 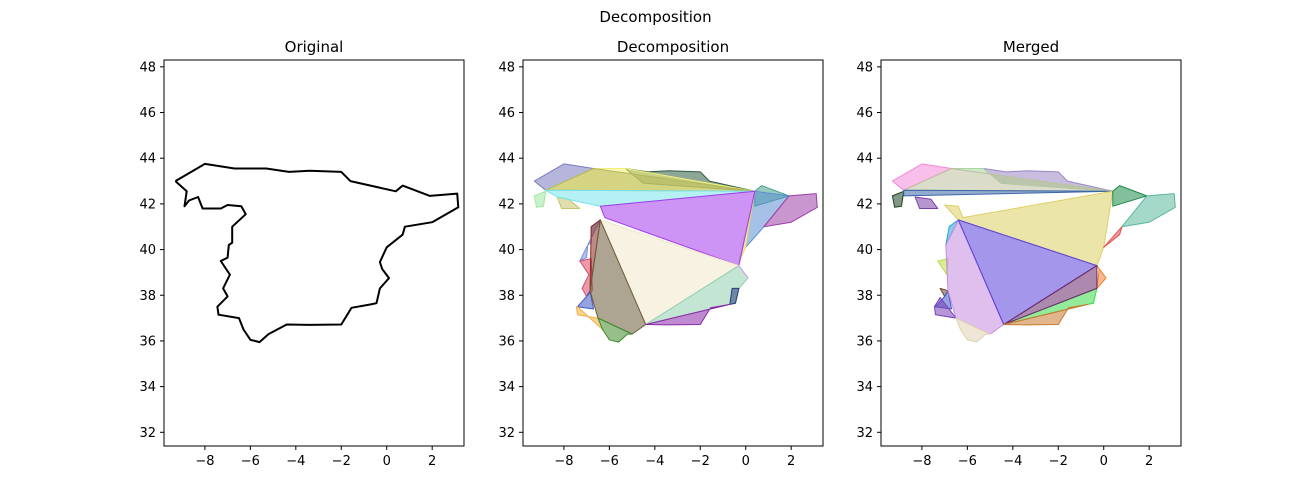 I want to click on plot-area-decomposition, so click(x=675, y=253).